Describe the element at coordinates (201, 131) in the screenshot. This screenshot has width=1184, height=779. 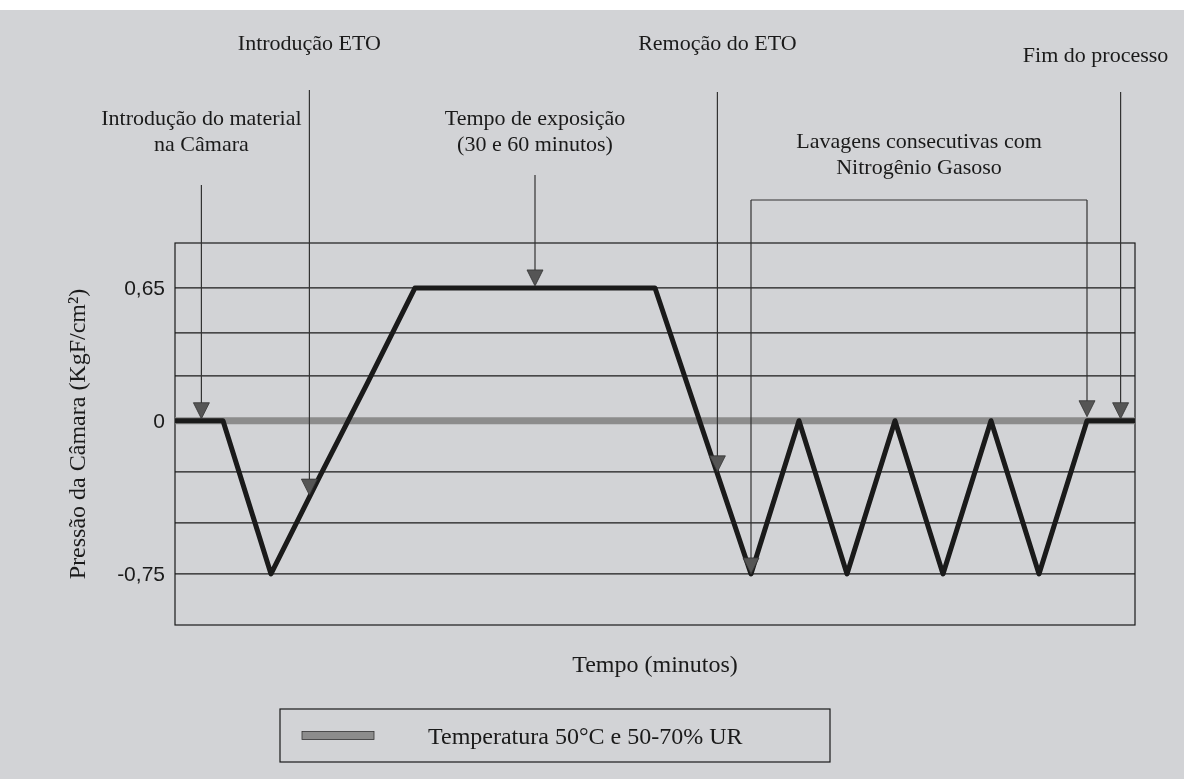
I see `text: Introdução do material na Câmara` at that location.